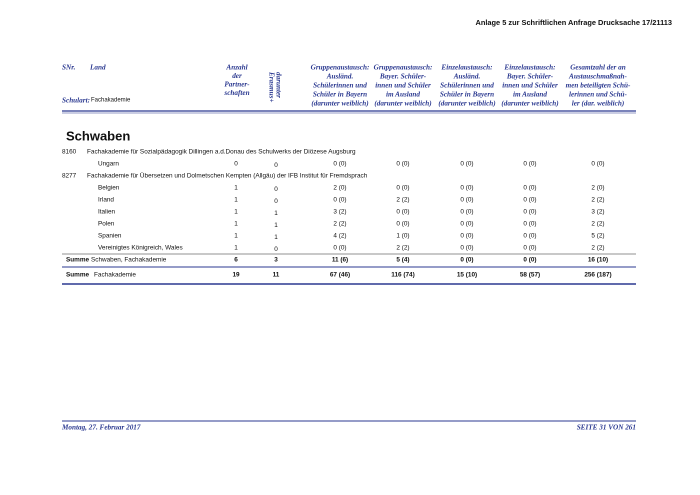 Image resolution: width=700 pixels, height=495 pixels. I want to click on country: Irland, so click(106, 200).